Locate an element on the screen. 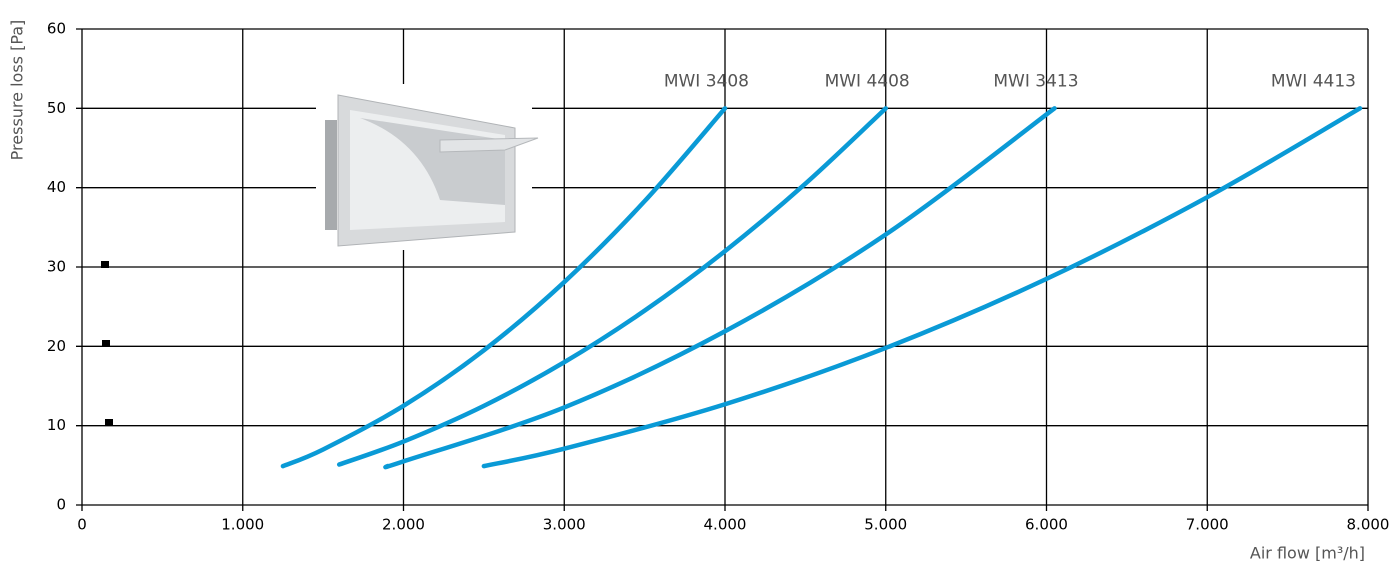  x-tick-label: 0 is located at coordinates (82, 525).